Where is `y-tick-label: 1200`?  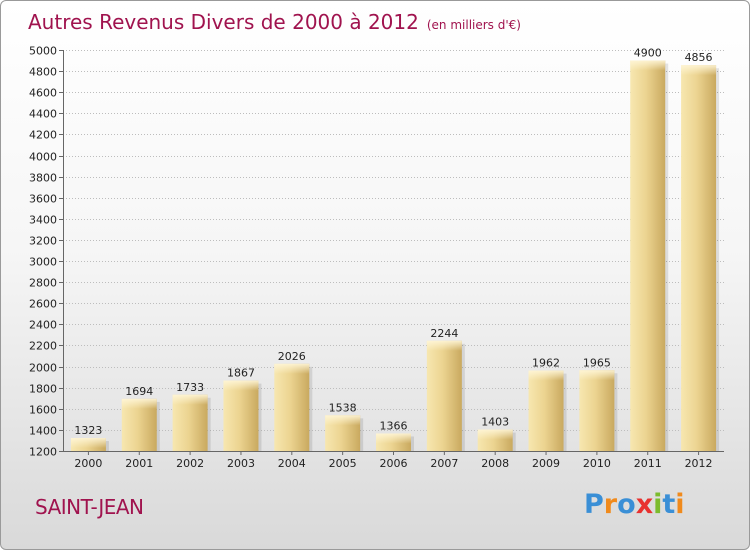 y-tick-label: 1200 is located at coordinates (43, 452).